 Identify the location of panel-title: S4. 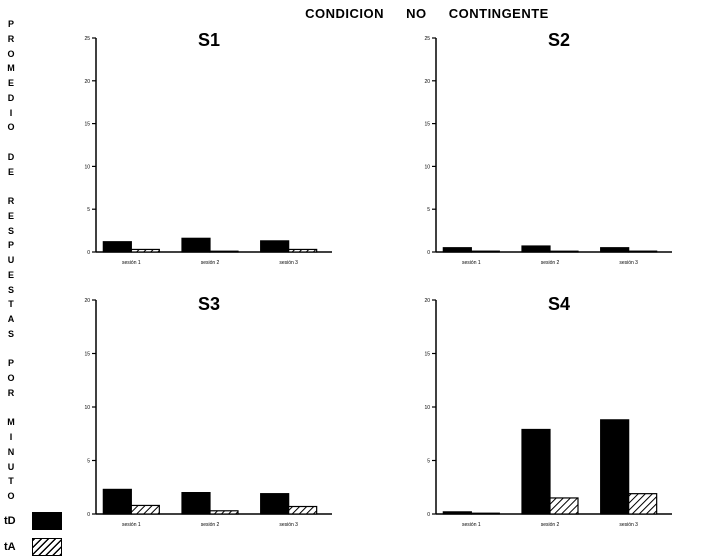
(559, 304).